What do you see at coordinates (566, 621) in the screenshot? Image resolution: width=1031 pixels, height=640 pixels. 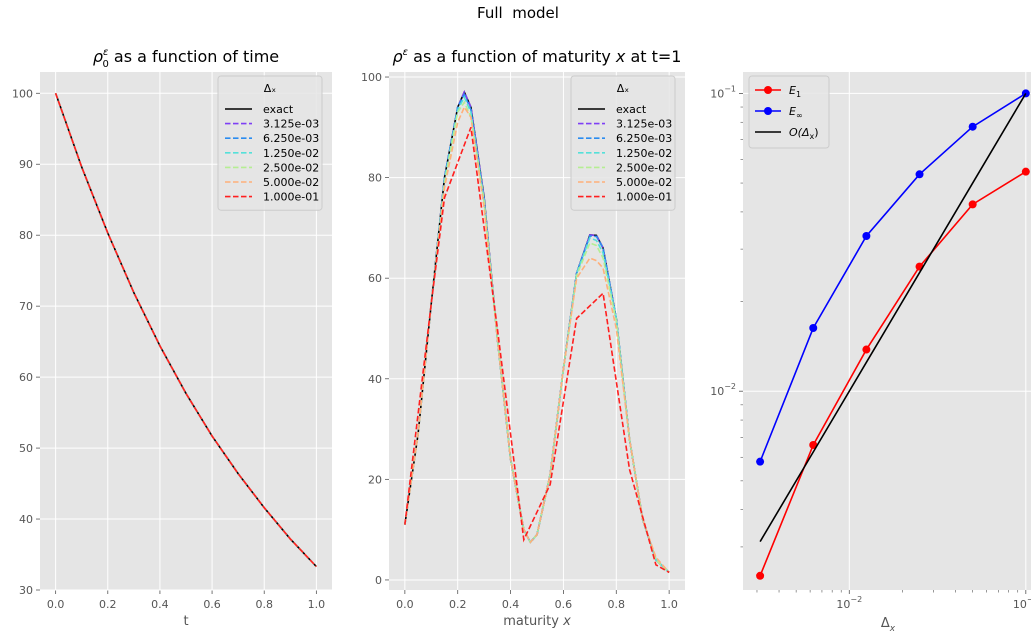 I see `x-axis-label-variable: x` at bounding box center [566, 621].